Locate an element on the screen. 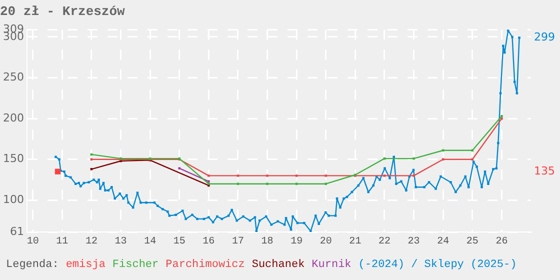 This screenshot has width=560, height=280. x-tick-label: 10 is located at coordinates (32, 242).